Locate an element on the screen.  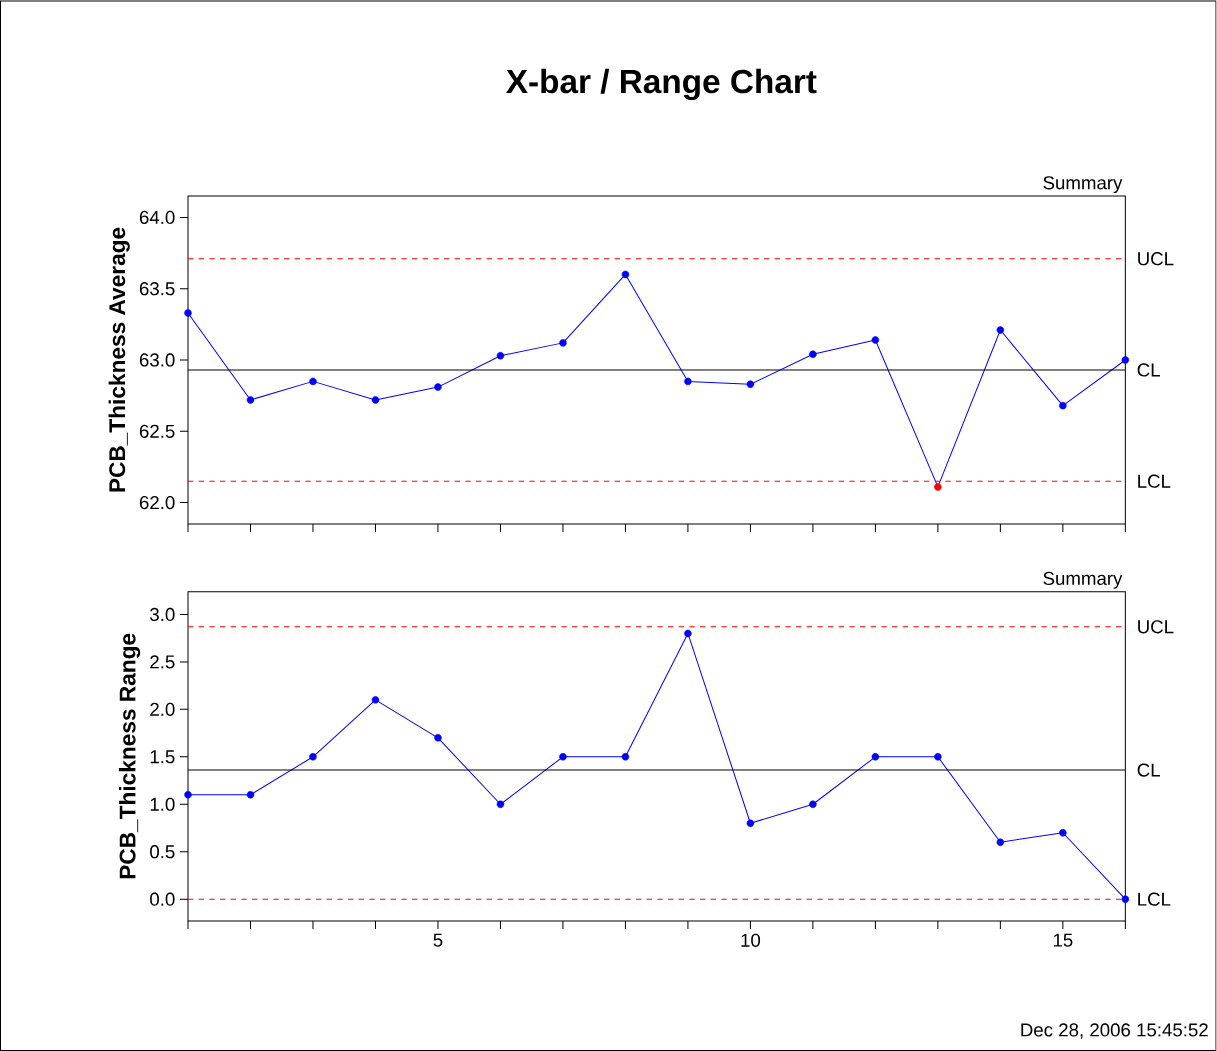
x-tick-label: 5 is located at coordinates (438, 940).